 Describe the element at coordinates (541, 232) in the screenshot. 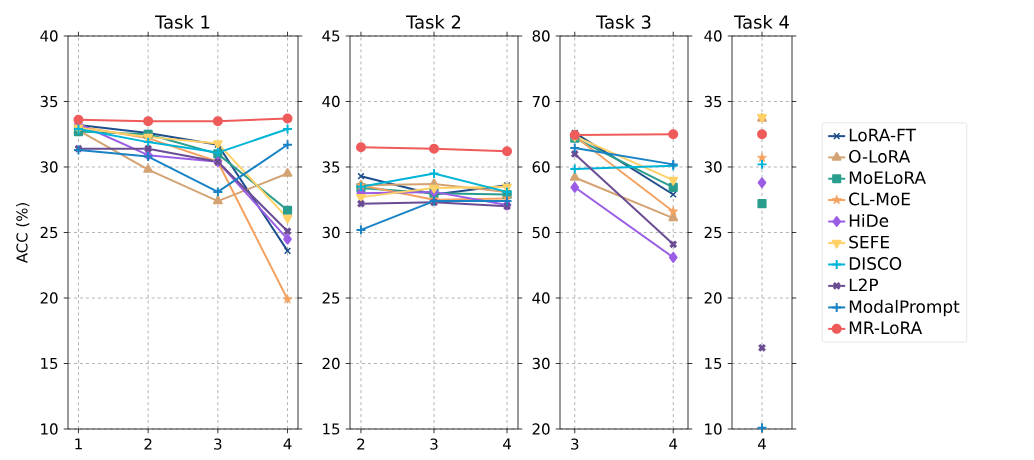

I see `y-tick-label: 50` at that location.